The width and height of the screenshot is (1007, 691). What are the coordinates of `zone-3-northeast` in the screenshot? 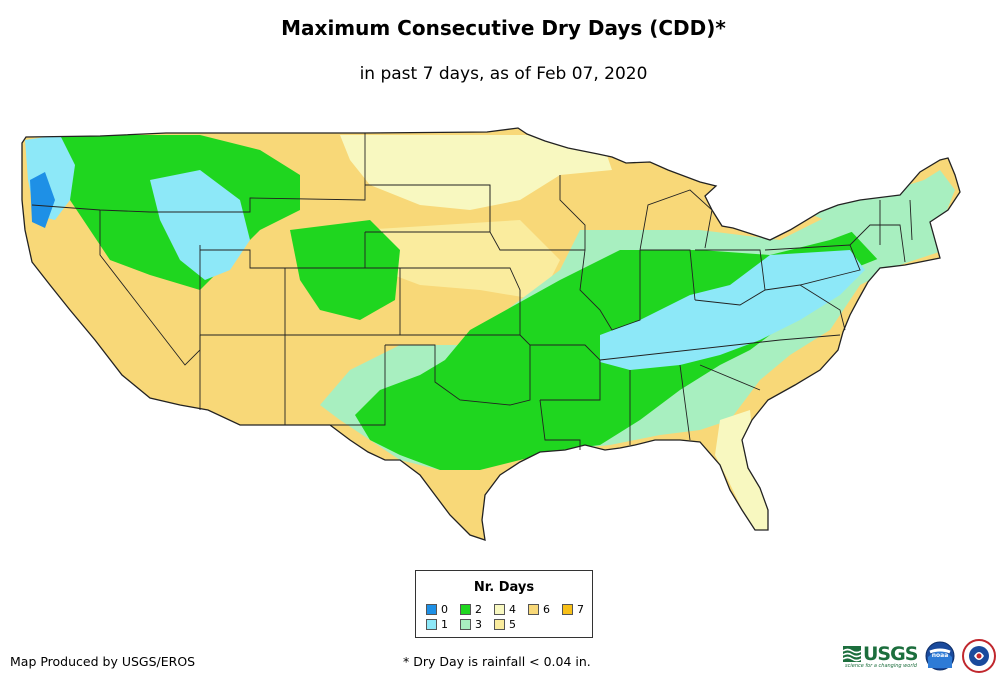 It's located at (877, 216).